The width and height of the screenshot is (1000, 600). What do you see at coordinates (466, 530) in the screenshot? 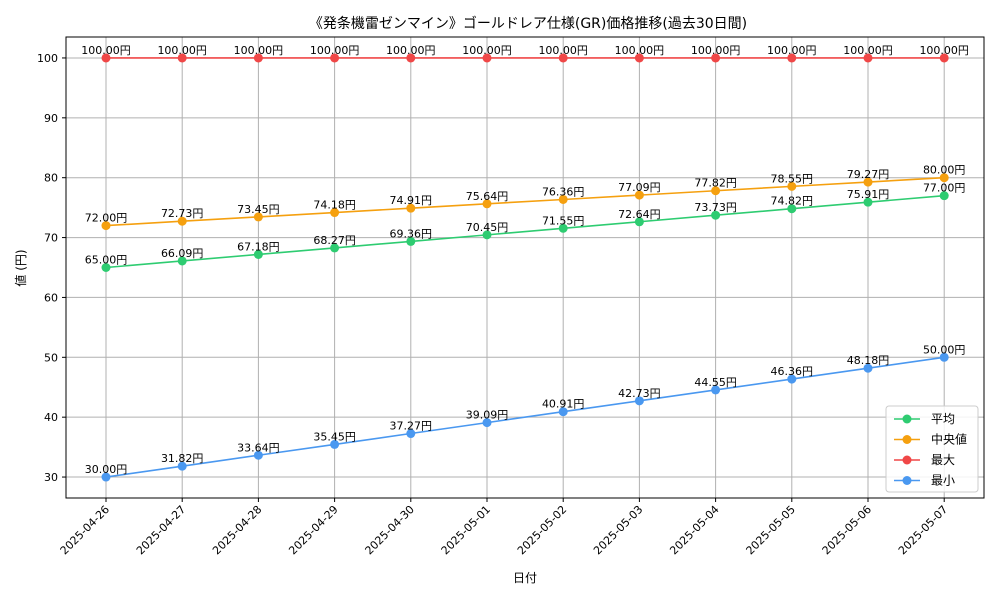
I see `x-tick-label: 2025-05-01` at bounding box center [466, 530].